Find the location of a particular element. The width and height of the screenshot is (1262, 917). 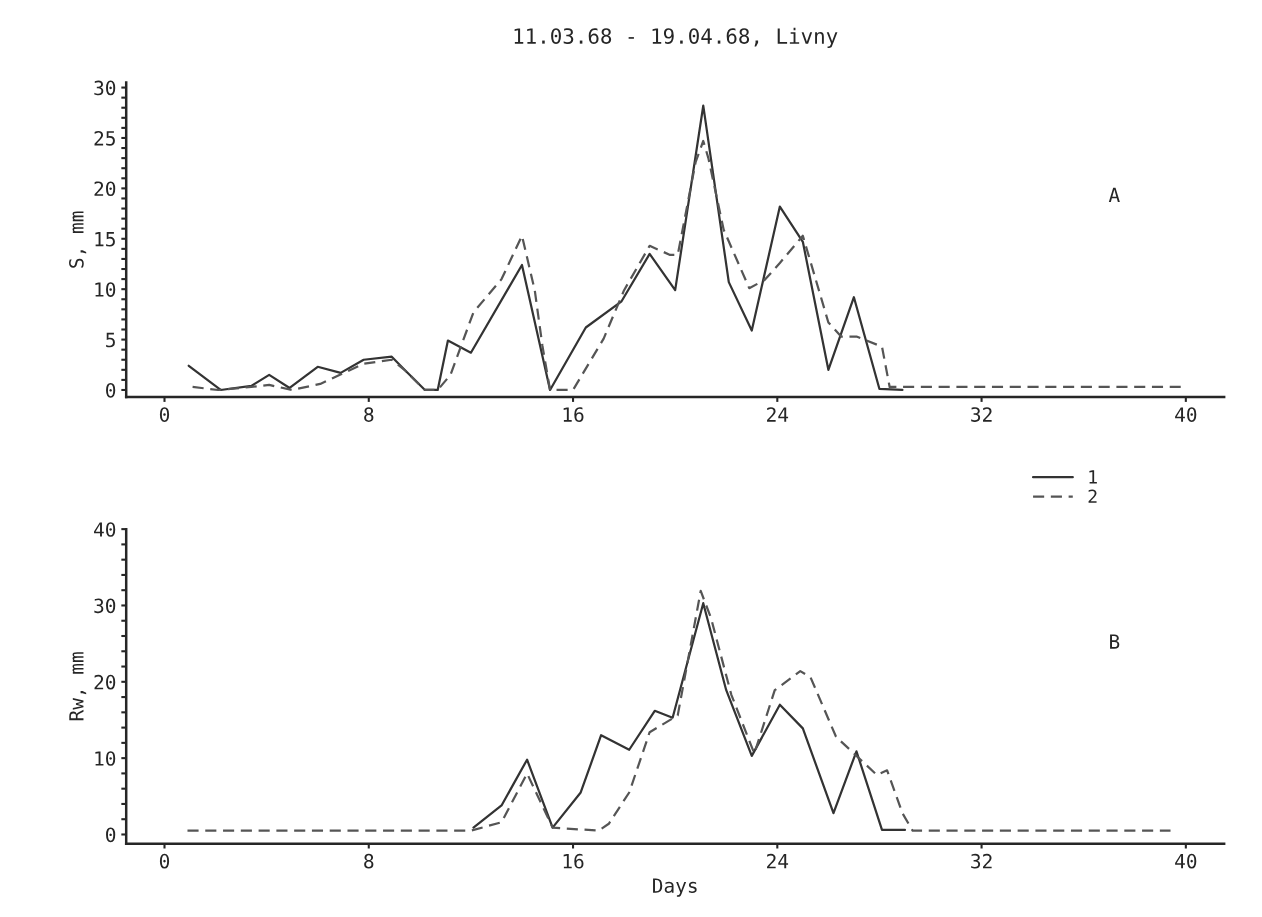

y-axis-title: Rw, mm is located at coordinates (78, 686).